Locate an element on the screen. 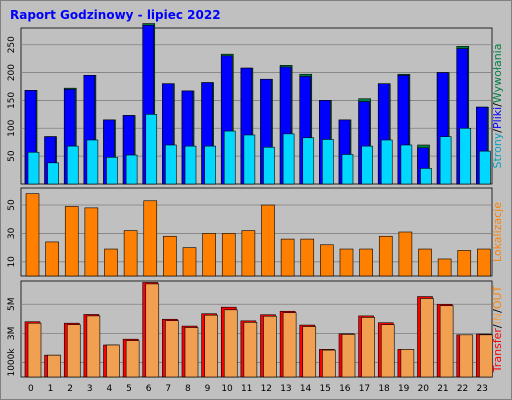  x-tick-label: 2 is located at coordinates (70, 389).